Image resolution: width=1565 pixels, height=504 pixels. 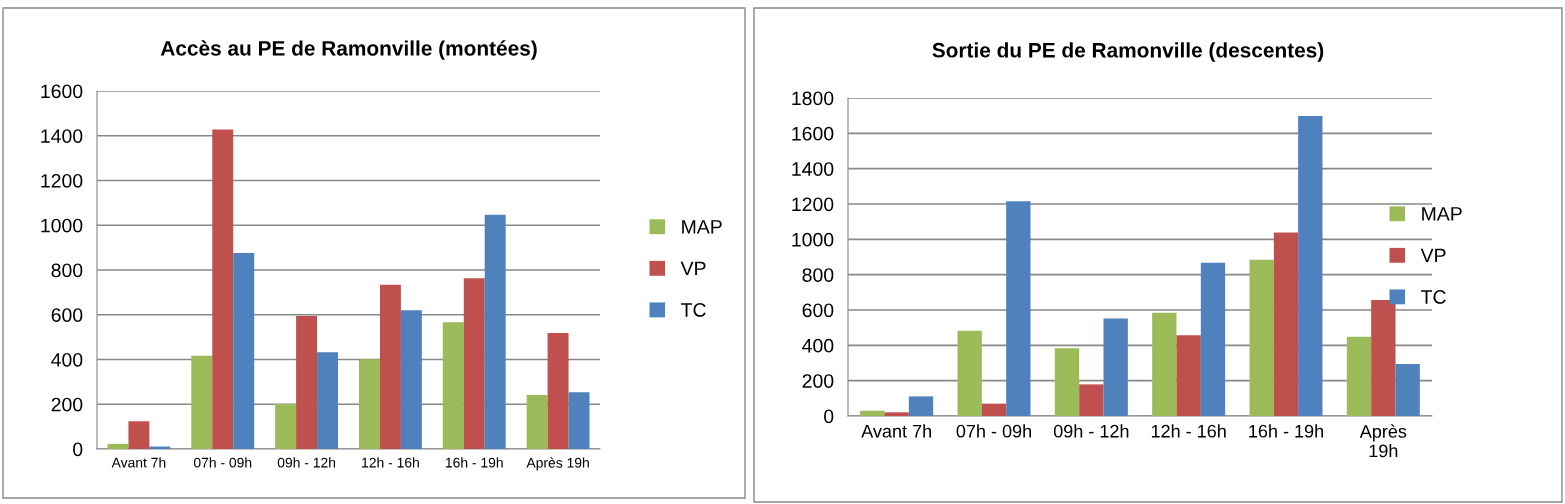 I want to click on chart-title: Sortie du PE de Ramonville (descentes), so click(x=1128, y=52).